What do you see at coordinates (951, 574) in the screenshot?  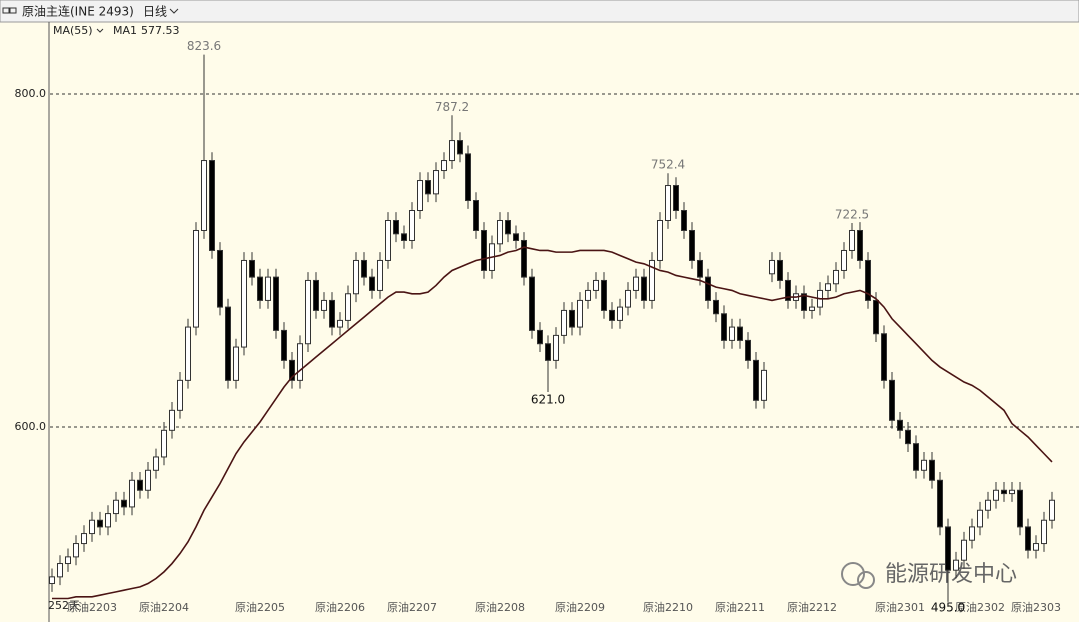 I see `watermark: 能源研发中心` at bounding box center [951, 574].